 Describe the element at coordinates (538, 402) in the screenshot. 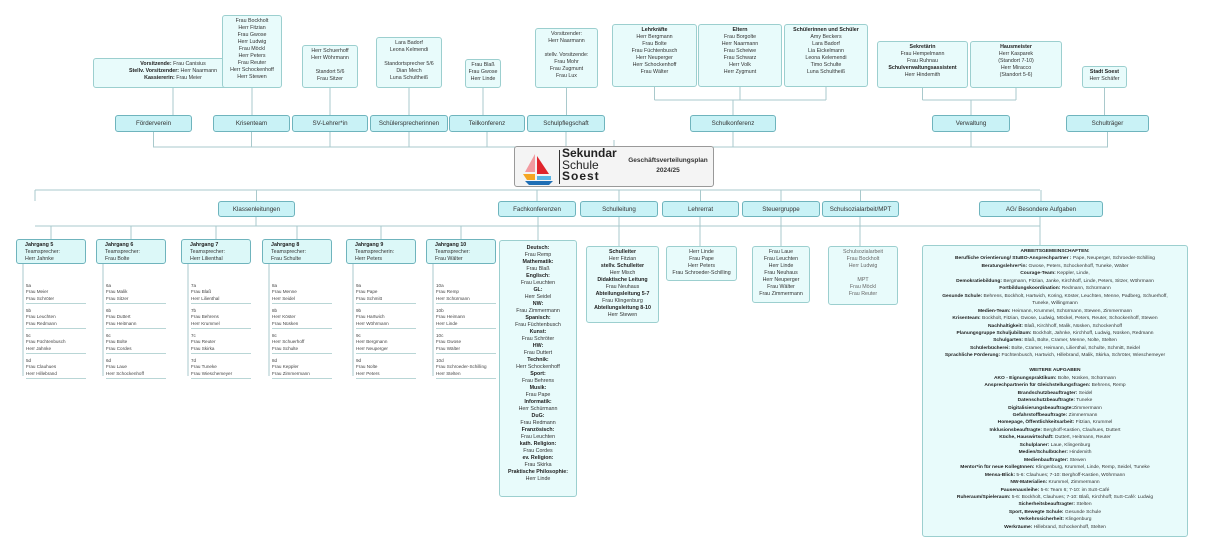

I see `text-line: Informatik:` at that location.